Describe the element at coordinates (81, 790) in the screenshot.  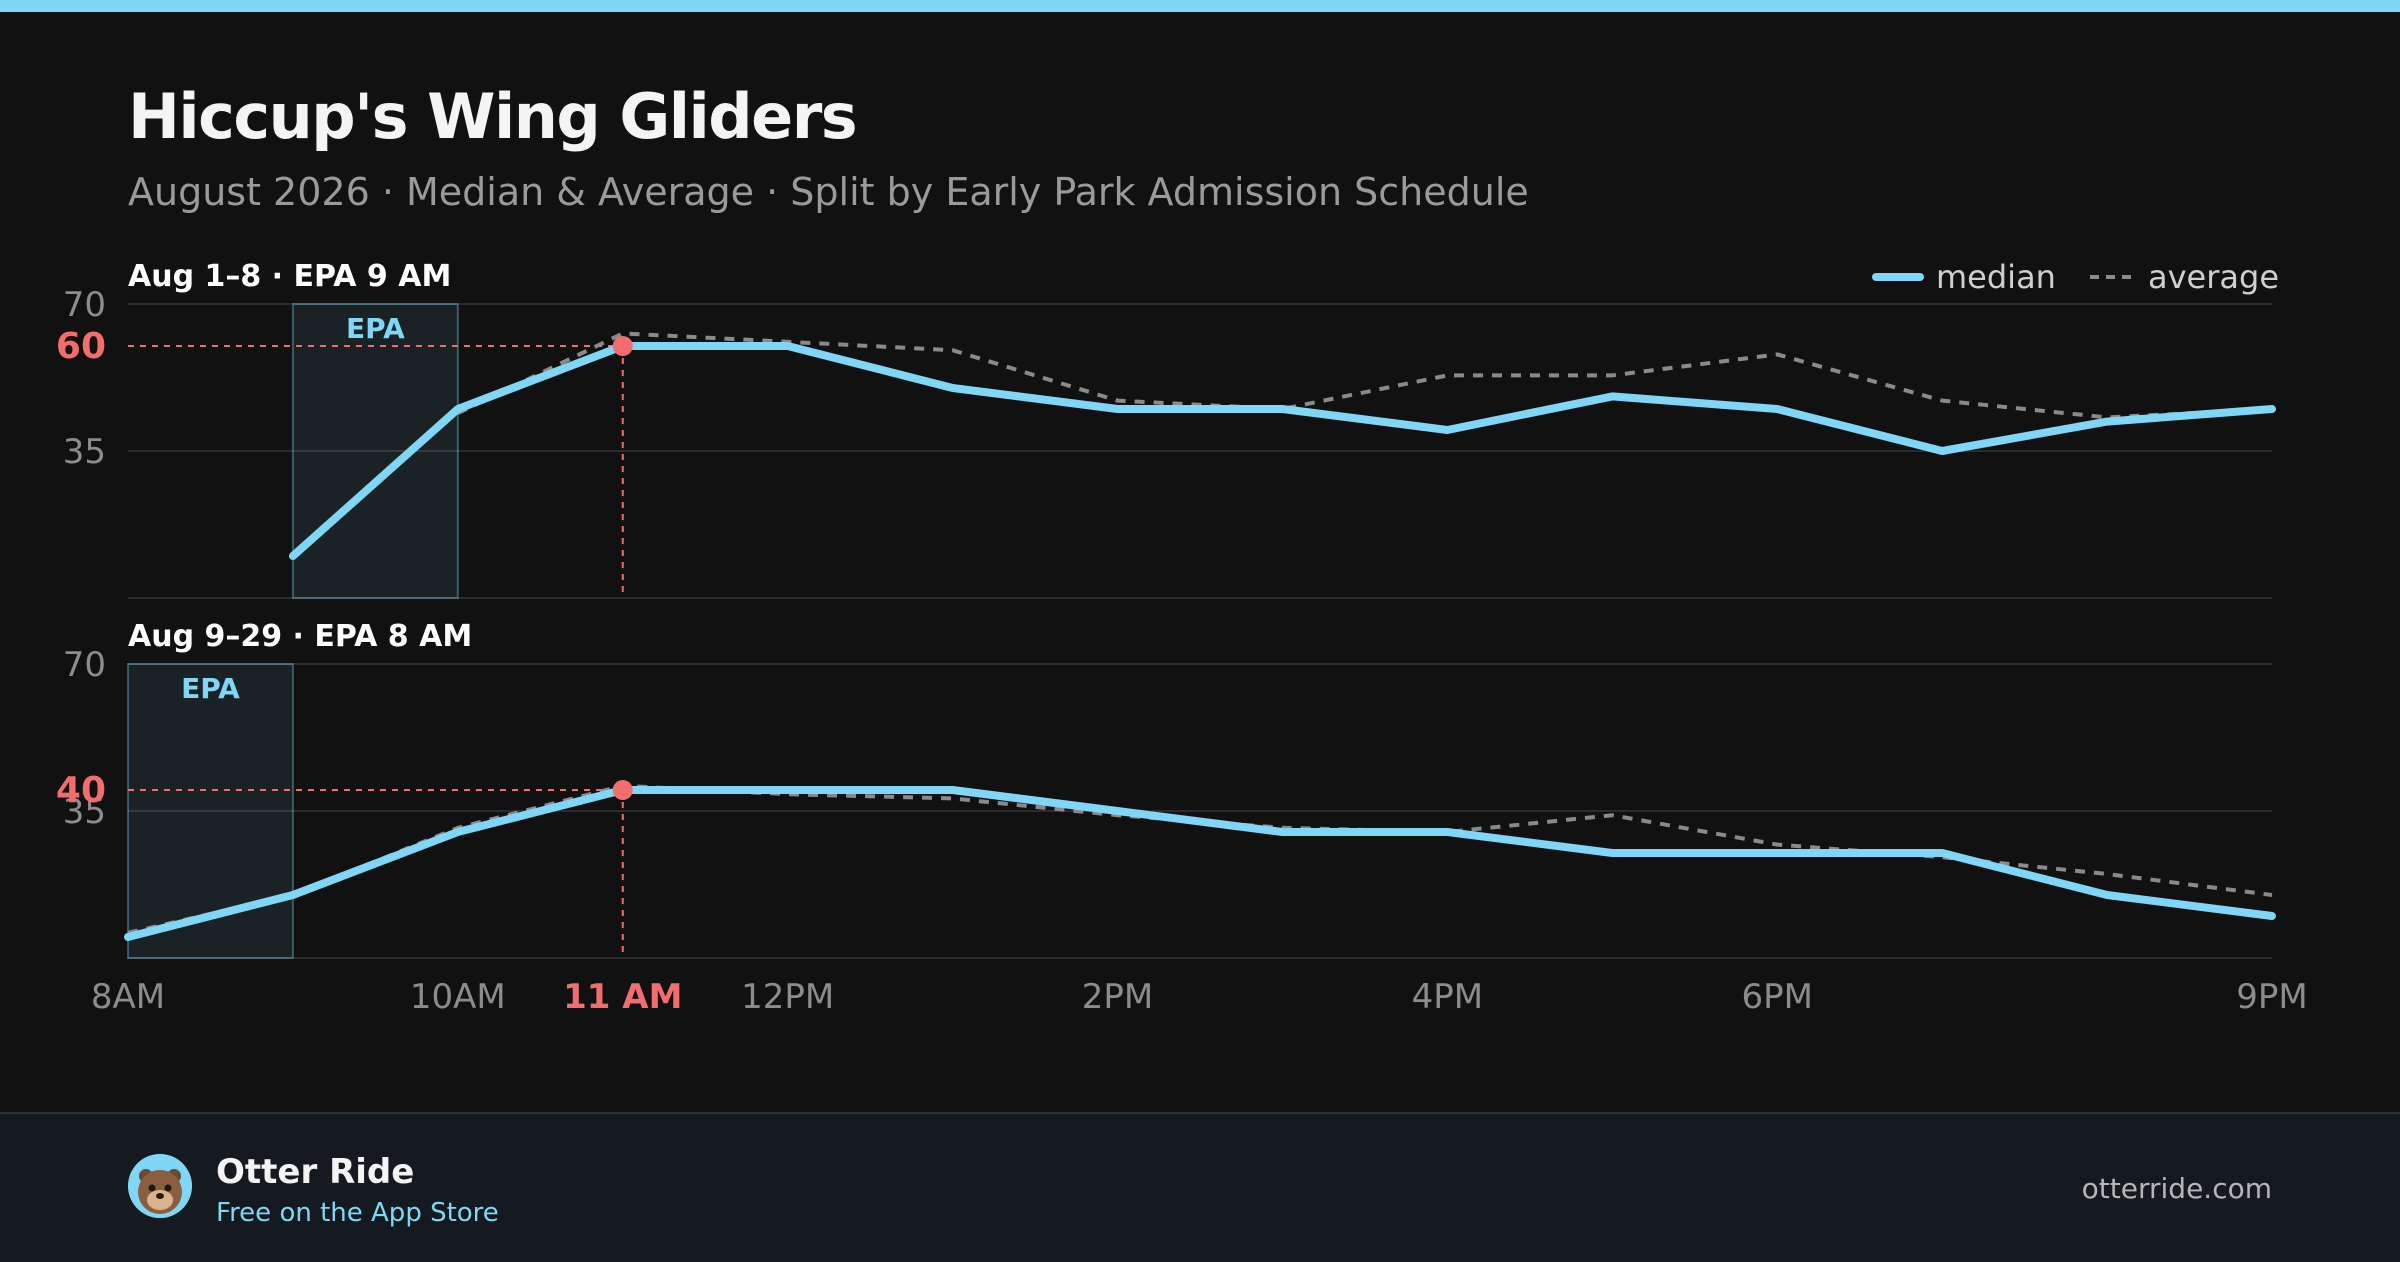
I see `highlight-value-label: 40` at that location.